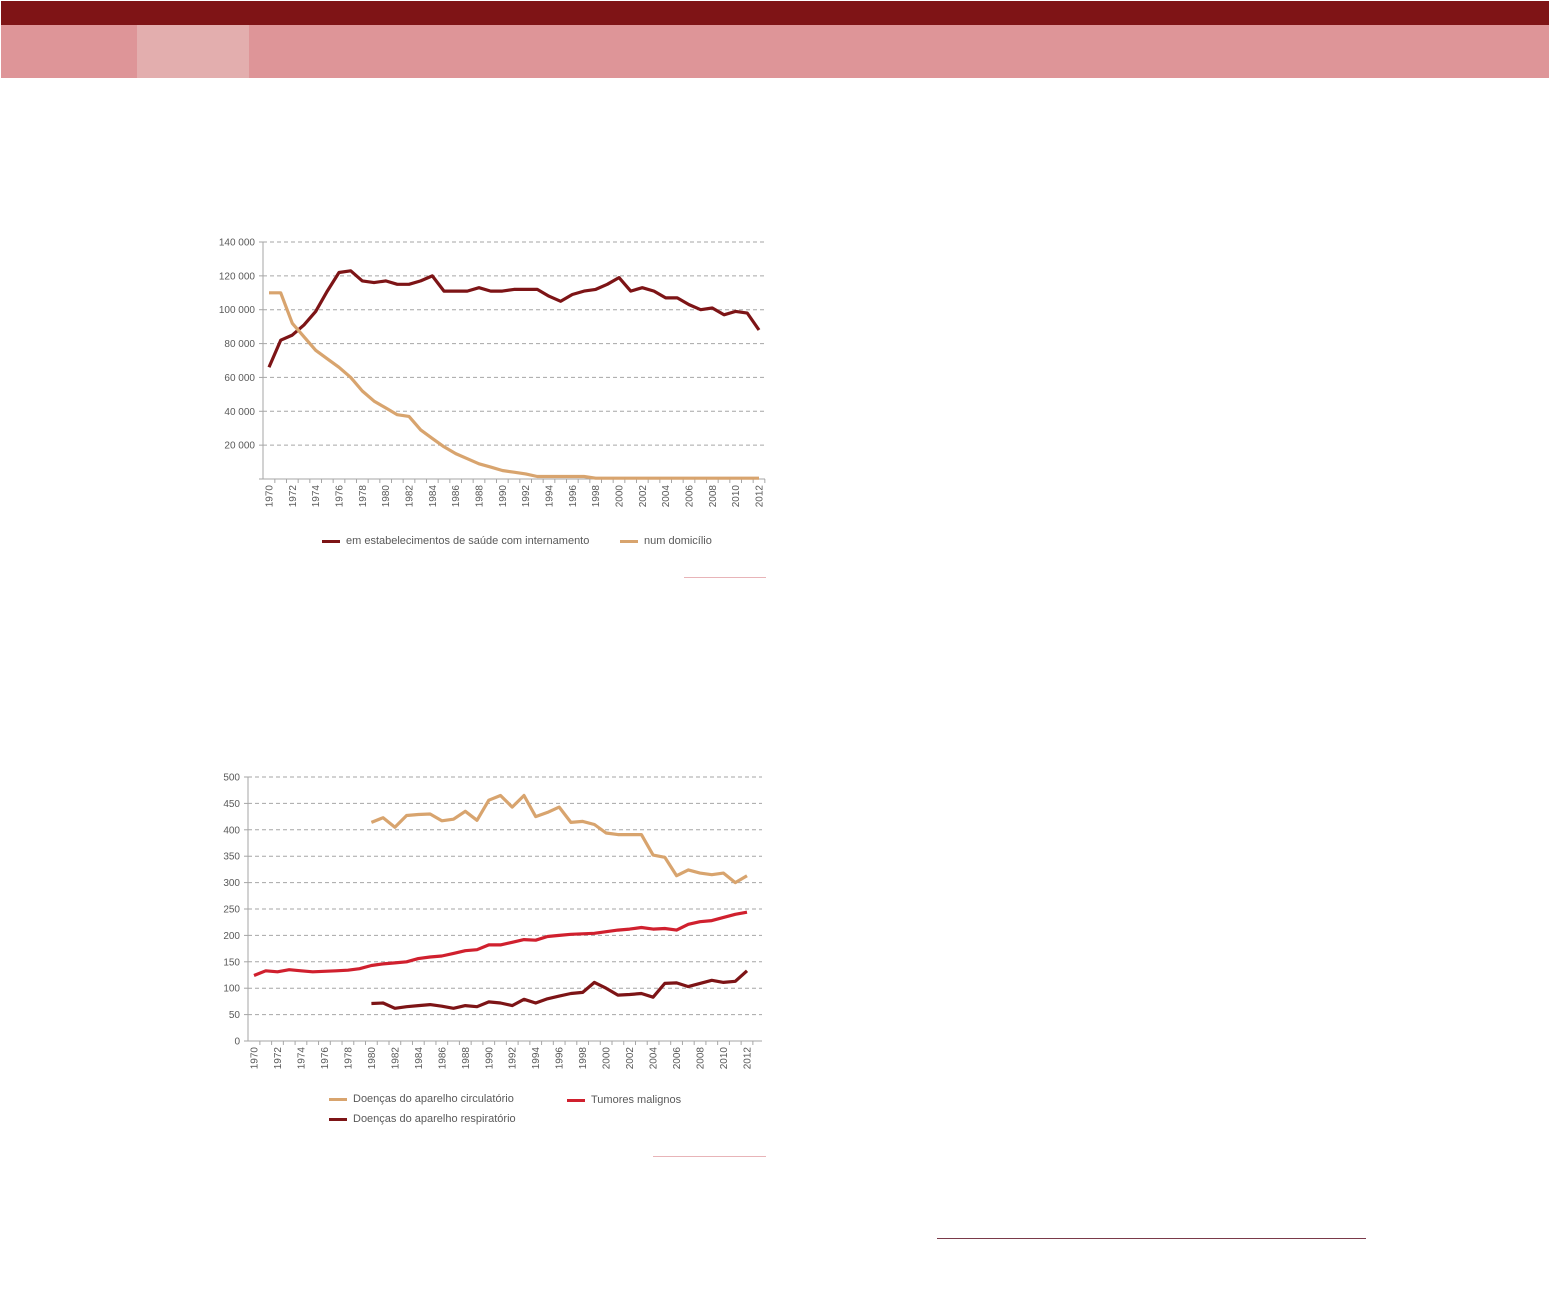  I want to click on y-tick-label: 200, so click(231, 936).